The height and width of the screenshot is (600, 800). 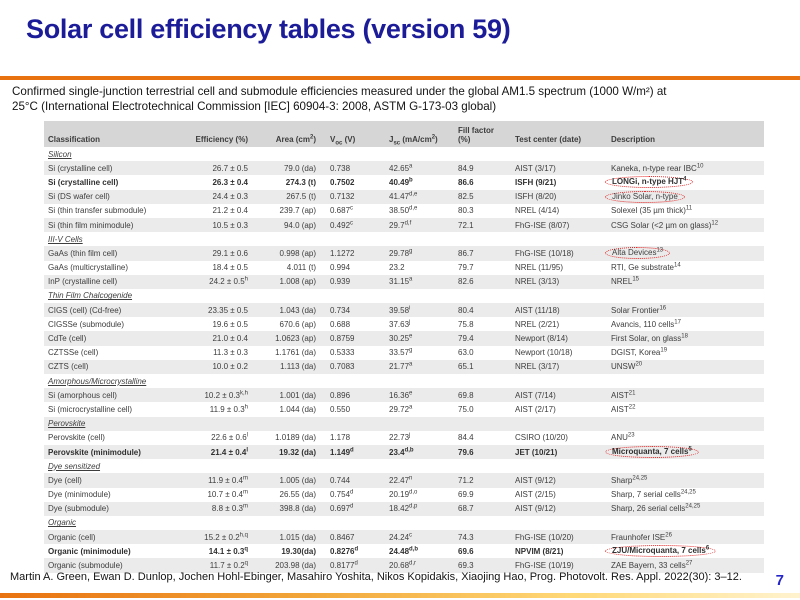 What do you see at coordinates (684, 182) in the screenshot?
I see `table-cell: LONGi, n-type HJT4` at bounding box center [684, 182].